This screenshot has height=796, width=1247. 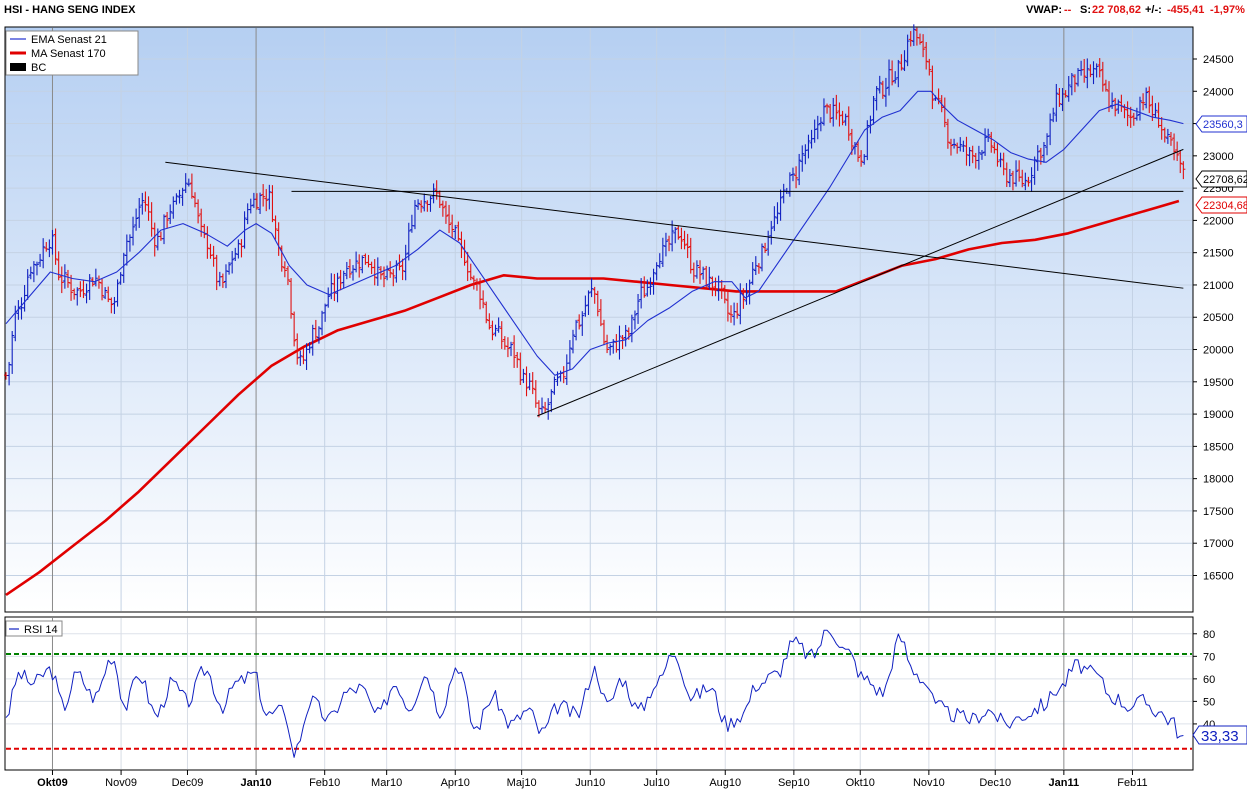 What do you see at coordinates (1132, 783) in the screenshot?
I see `x-tick-label: Feb11` at bounding box center [1132, 783].